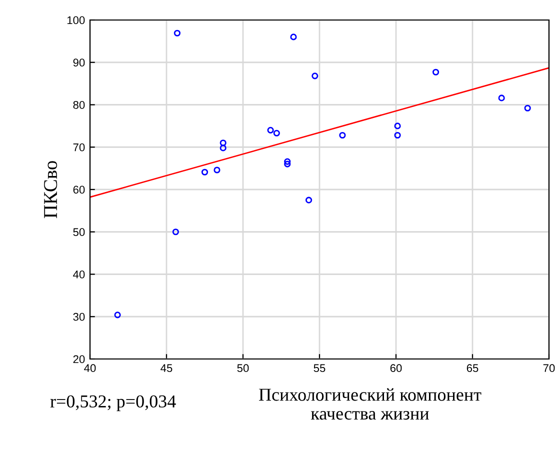  I want to click on x-tick-label: 50, so click(243, 368).